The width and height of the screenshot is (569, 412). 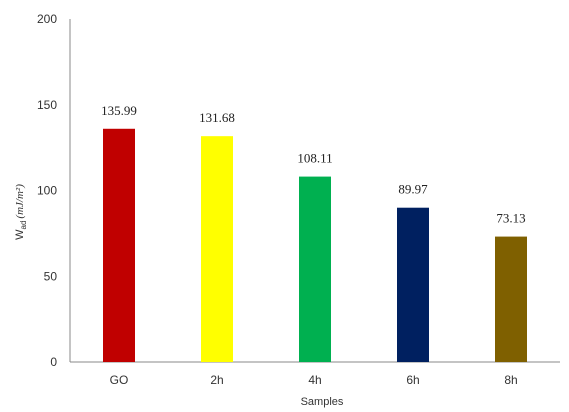 What do you see at coordinates (47, 105) in the screenshot?
I see `y-tick-label-150: 150` at bounding box center [47, 105].